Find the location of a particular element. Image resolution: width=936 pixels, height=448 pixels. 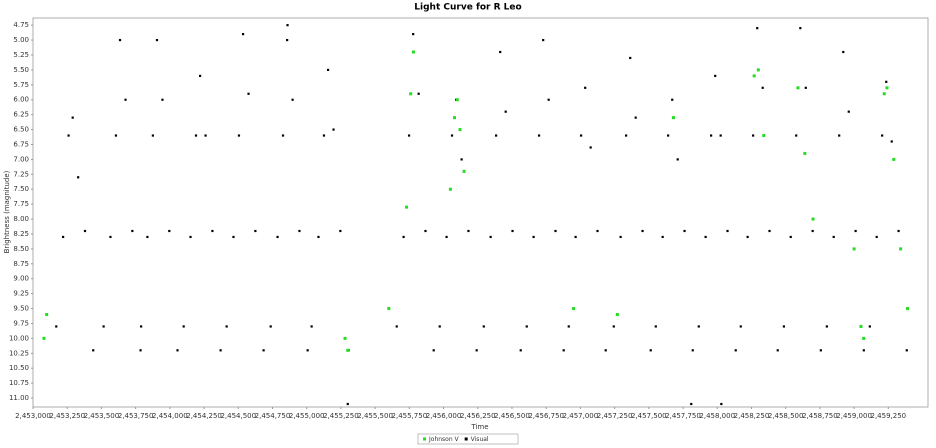

y-tick-label: 8.25 is located at coordinates (21, 234).